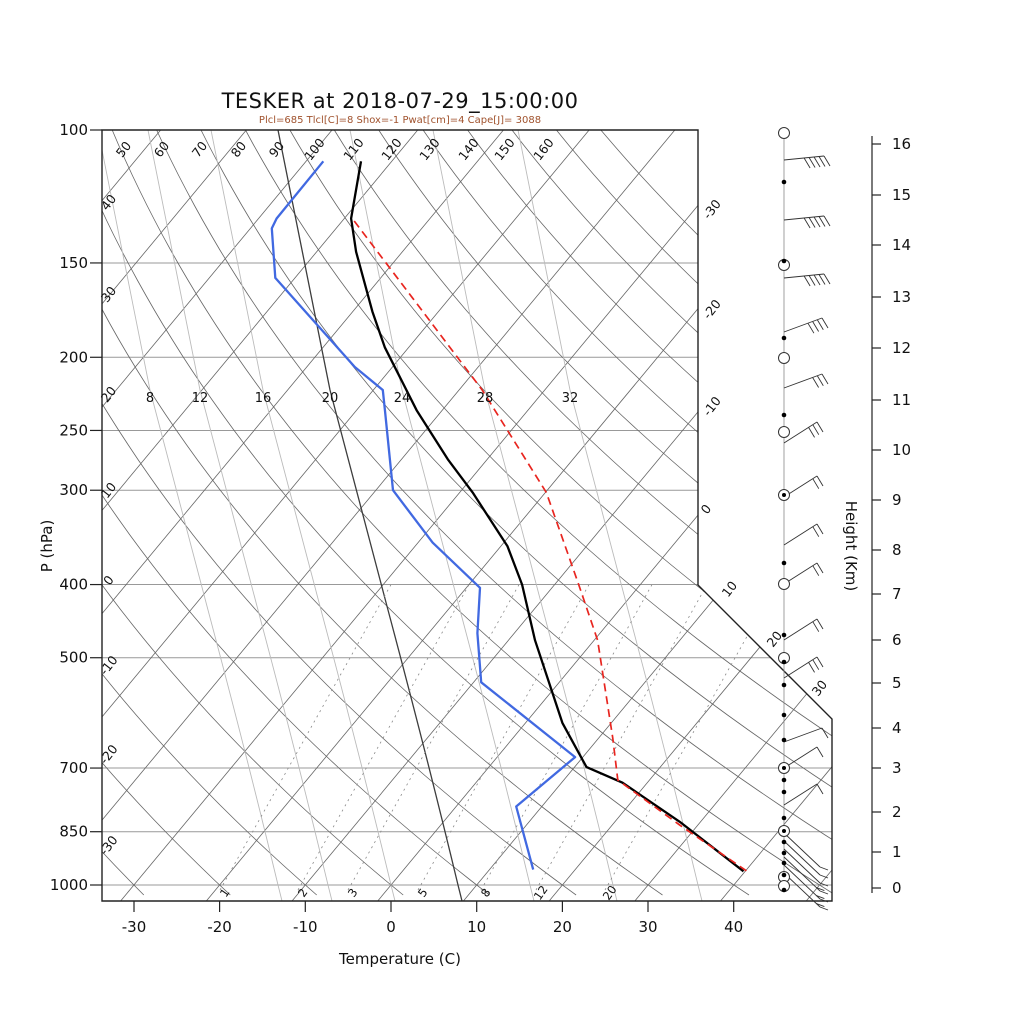 This screenshot has height=1024, width=1024. Describe the element at coordinates (897, 594) in the screenshot. I see `svg-text: 7` at that location.